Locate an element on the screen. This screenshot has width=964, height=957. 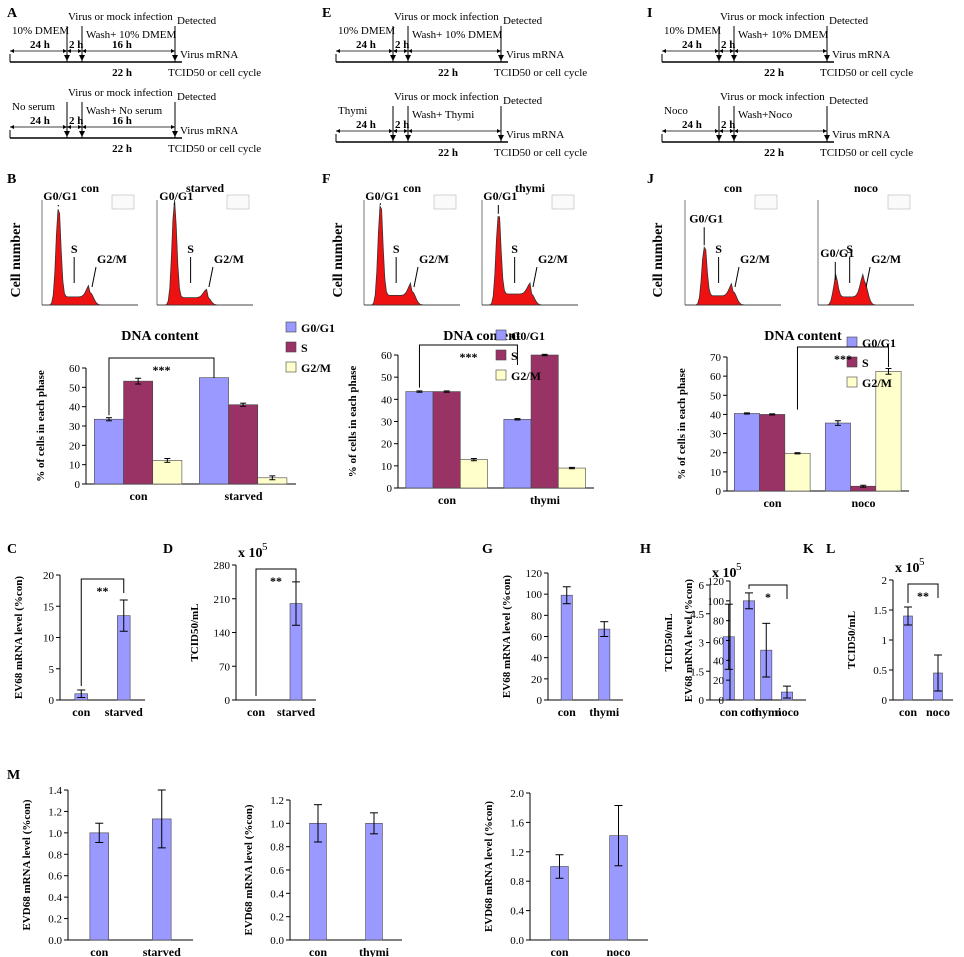
y-tick-label: 4.5 is located at coordinates (697, 615).